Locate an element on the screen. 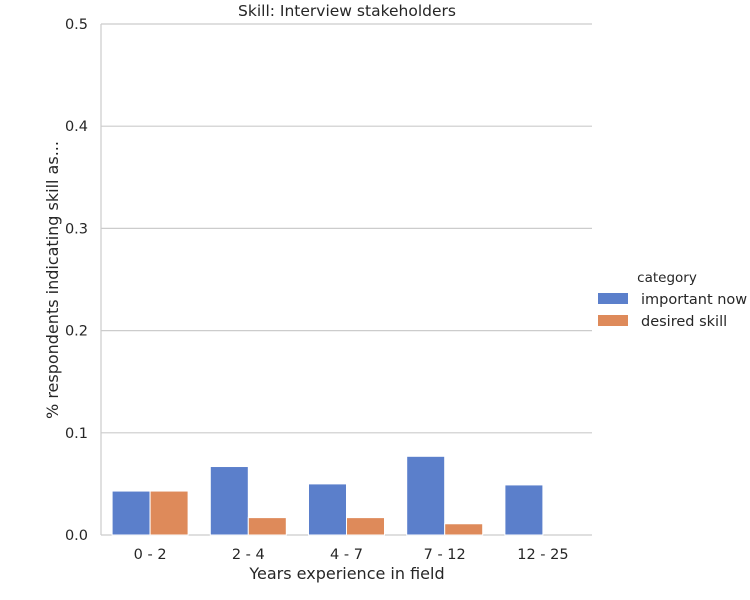  x-tick-labels: 0 - 2 2 - 4 4 - 7 7 - 12 12 - 25 is located at coordinates (351, 555).